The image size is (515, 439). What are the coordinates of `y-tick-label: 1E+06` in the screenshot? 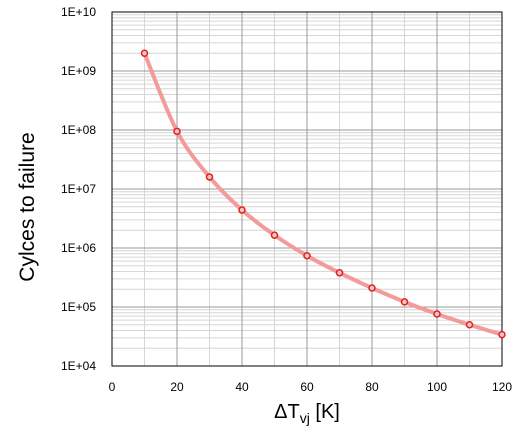 It's located at (78, 248).